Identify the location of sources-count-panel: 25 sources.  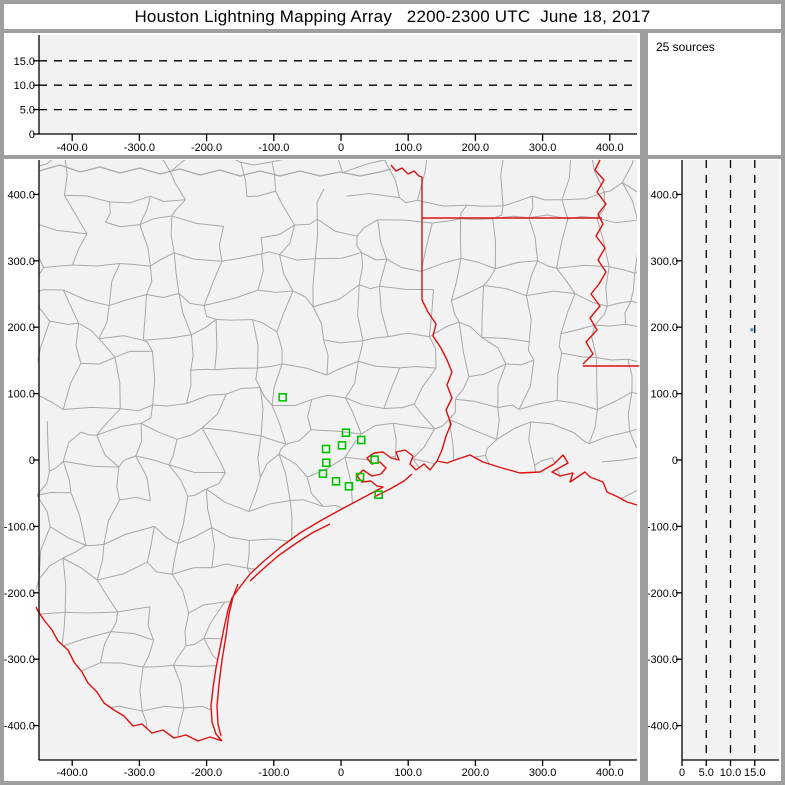
(714, 94).